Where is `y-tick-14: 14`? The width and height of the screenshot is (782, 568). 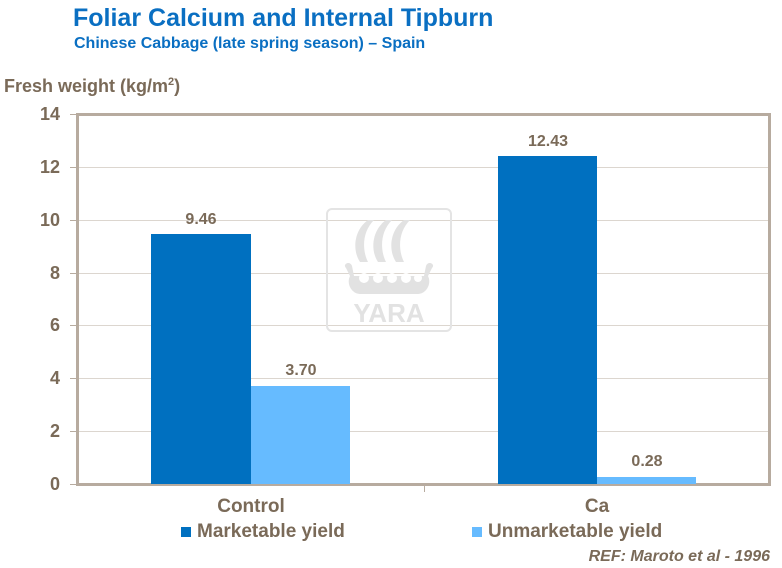 y-tick-14: 14 is located at coordinates (49, 114).